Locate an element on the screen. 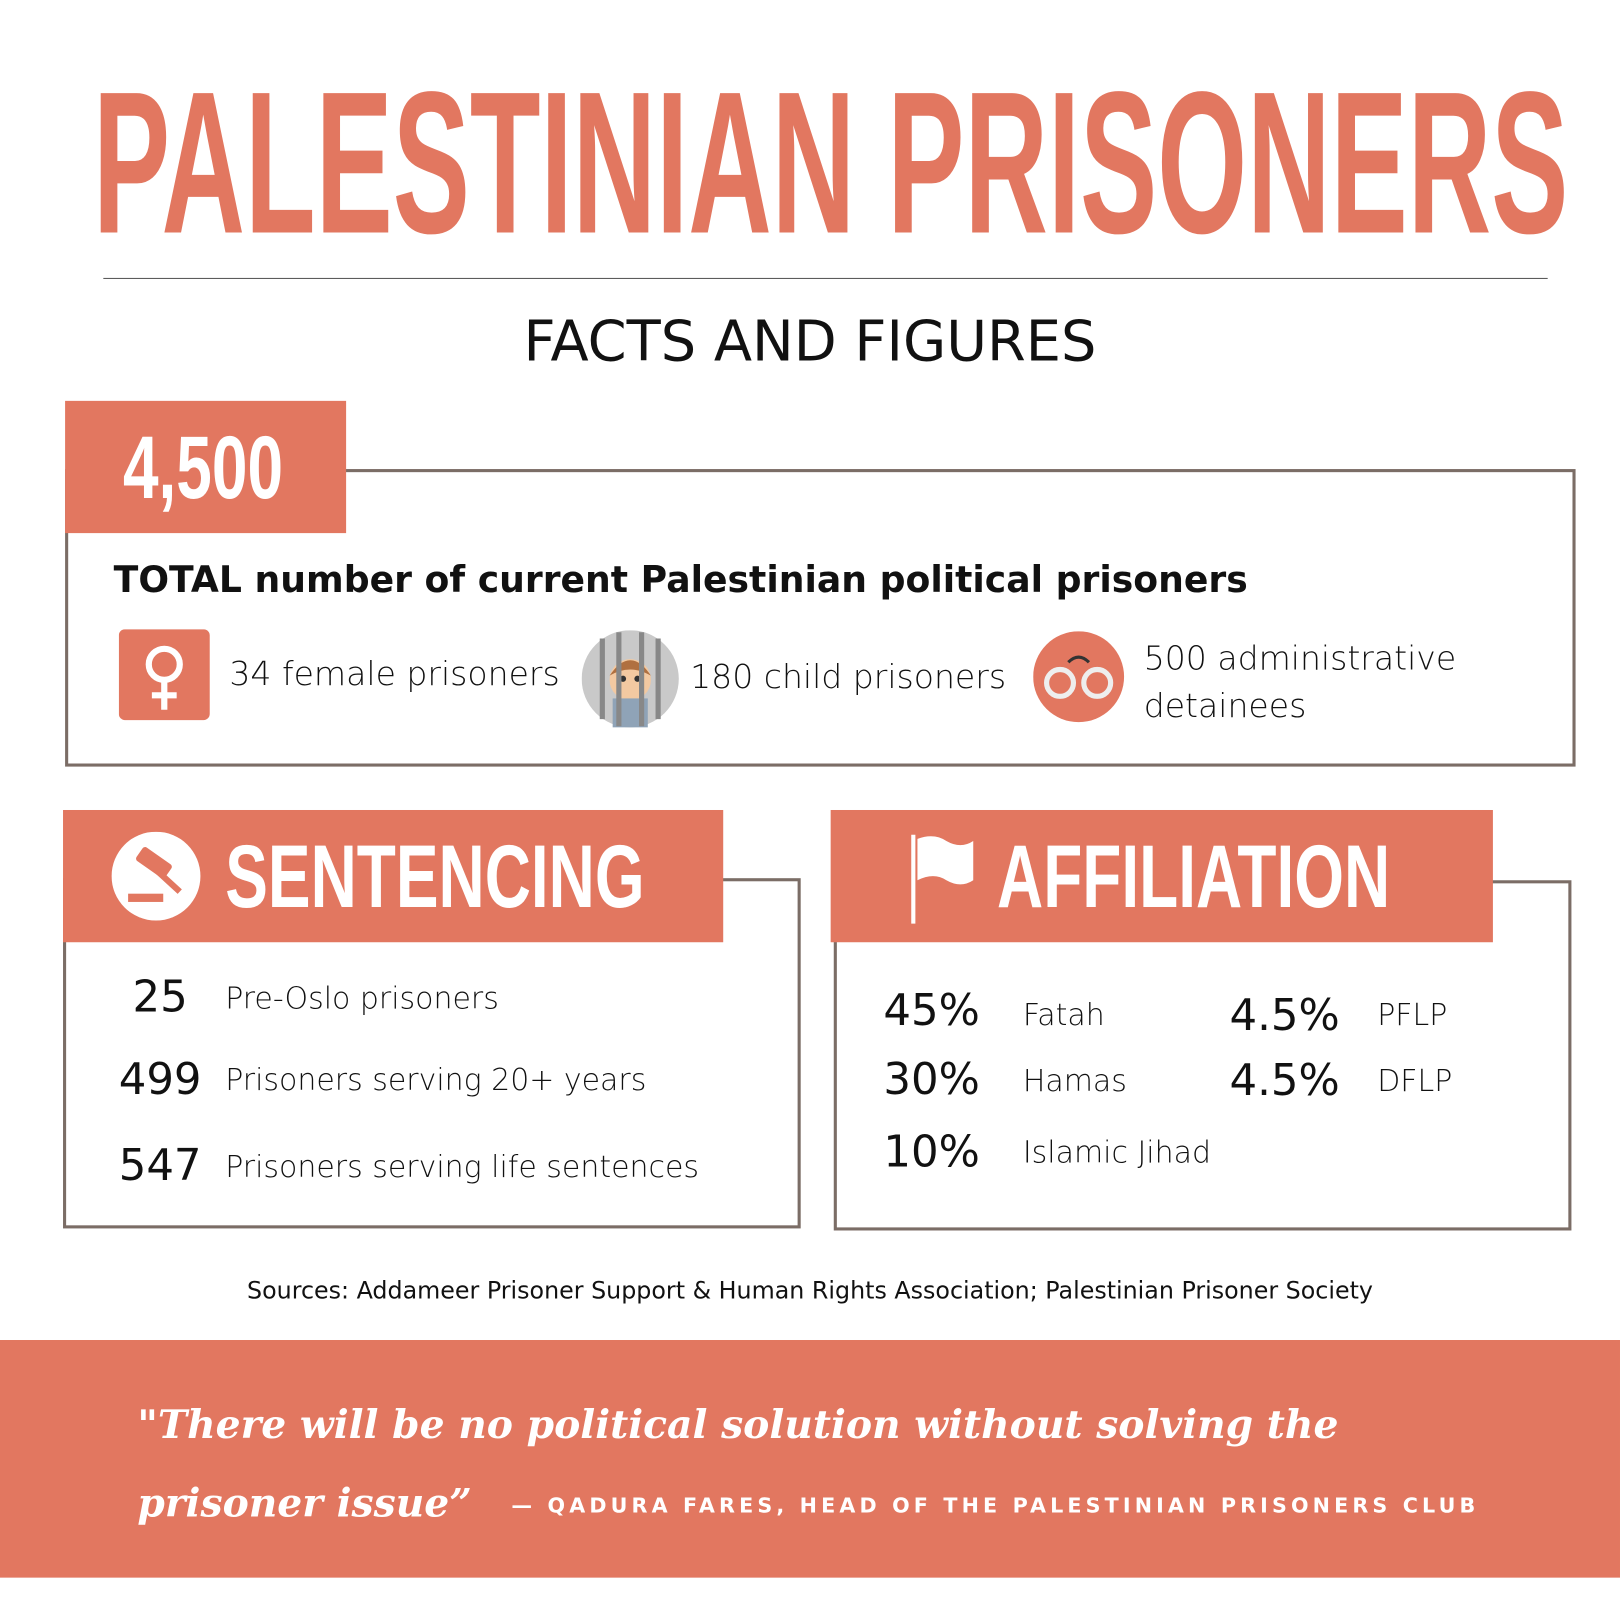 The width and height of the screenshot is (1620, 1620). sentencing-tab: SENTENCING is located at coordinates (393, 876).